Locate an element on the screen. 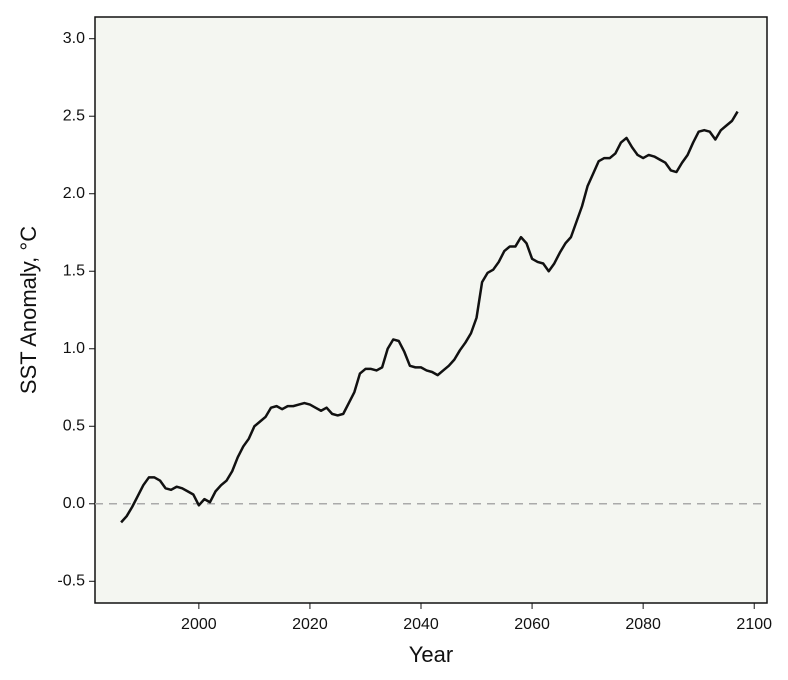 The image size is (788, 680). x-tick-label: 2020 is located at coordinates (310, 624).